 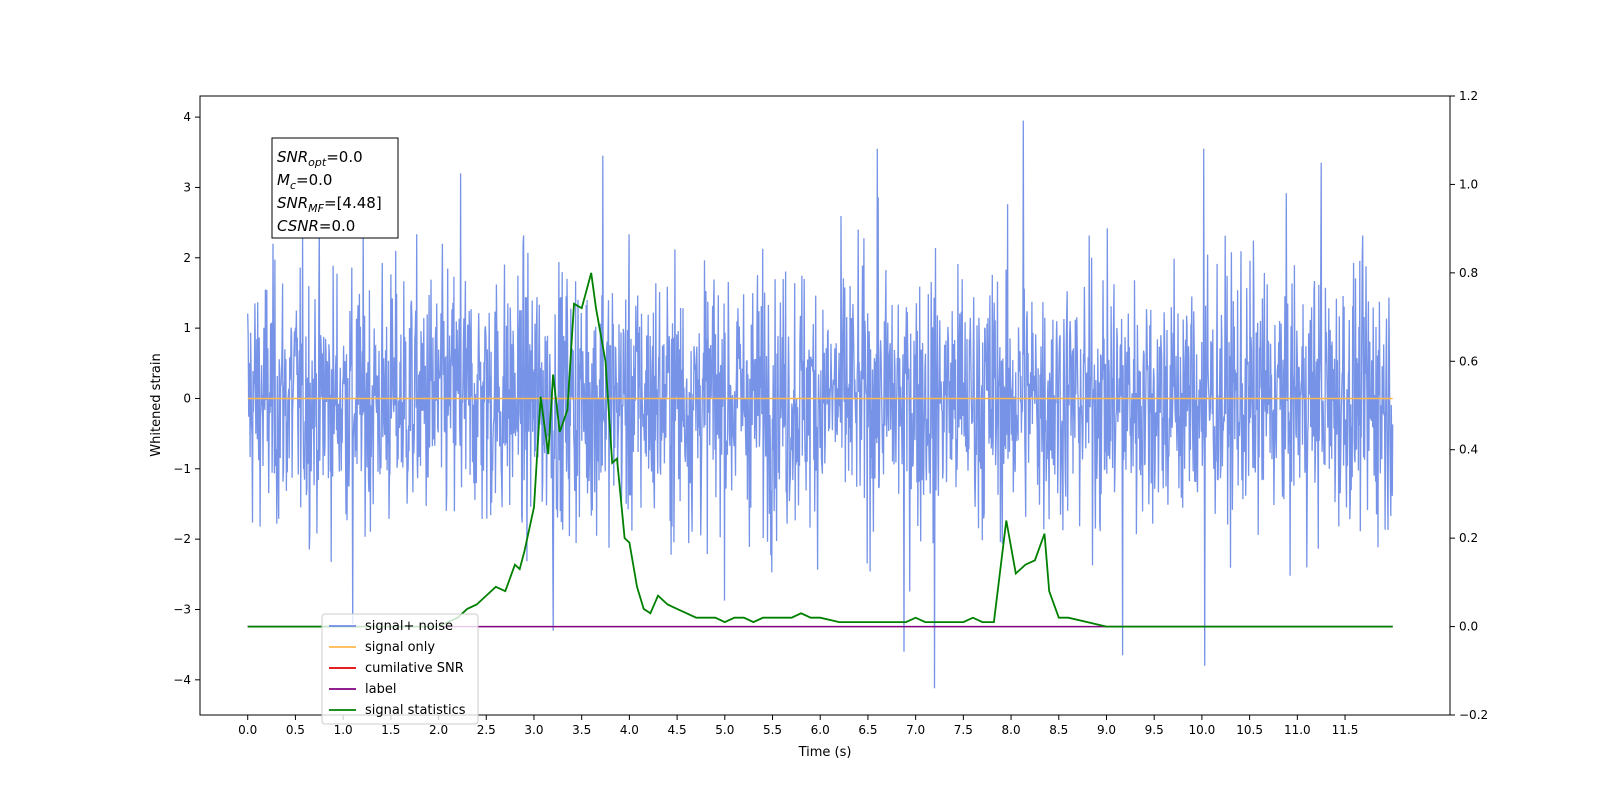 I want to click on legend-label: label, so click(x=380, y=689).